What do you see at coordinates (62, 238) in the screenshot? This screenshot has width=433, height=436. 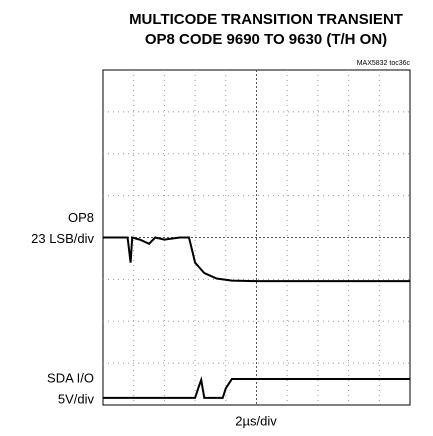 I see `legend-label: 23 LSB/div` at bounding box center [62, 238].